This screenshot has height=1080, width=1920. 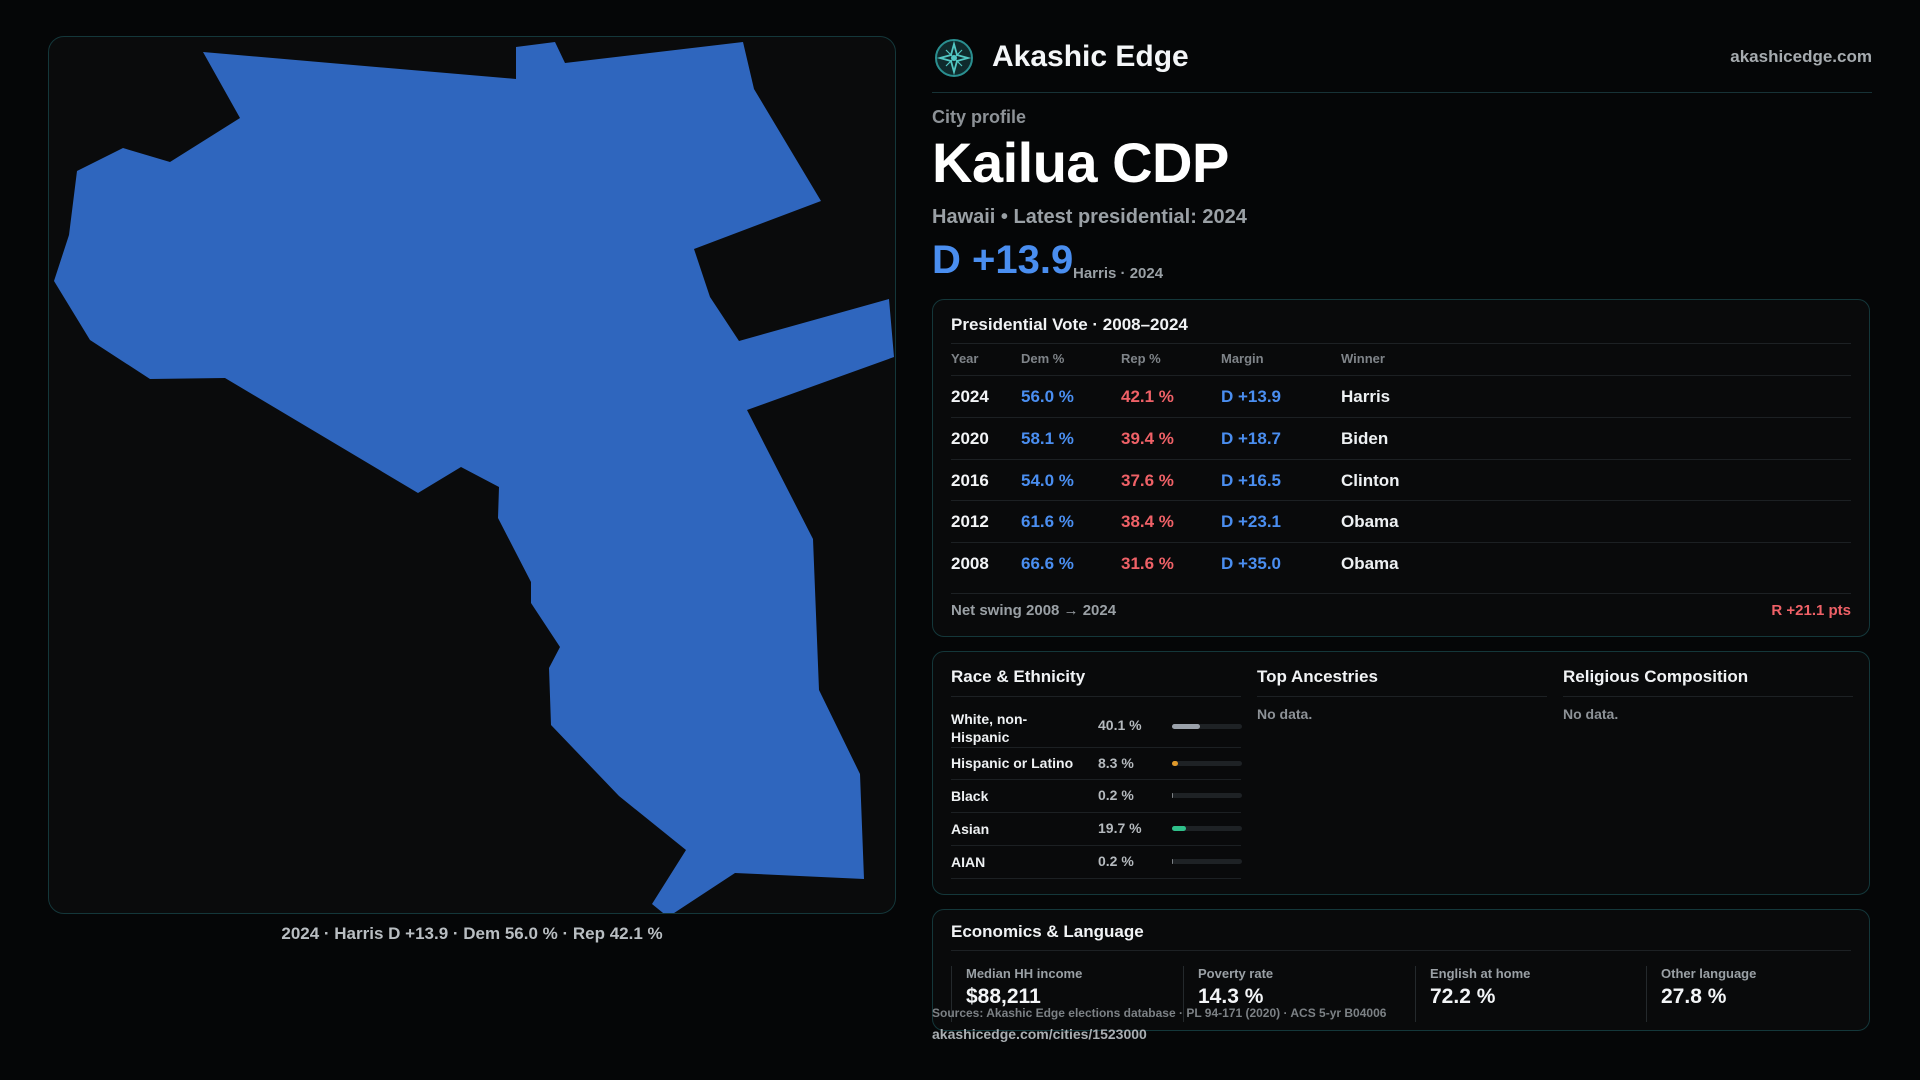 I want to click on cell-dem: 66.6 %, so click(x=1047, y=563).